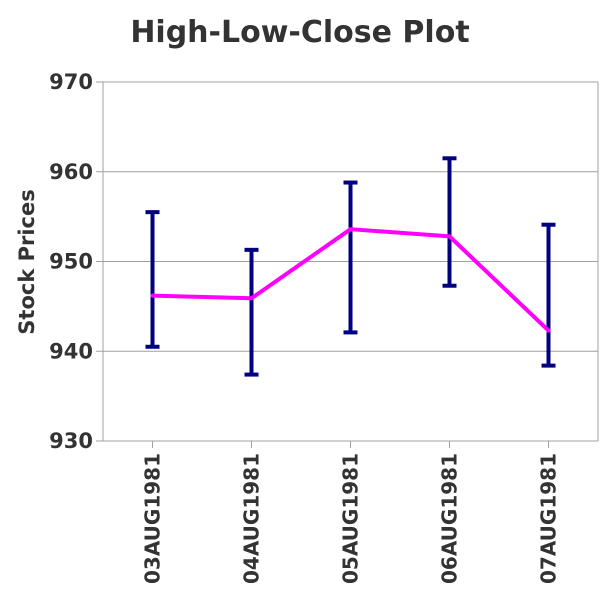 The width and height of the screenshot is (600, 600). Describe the element at coordinates (71, 172) in the screenshot. I see `y-tick-label: 960` at that location.